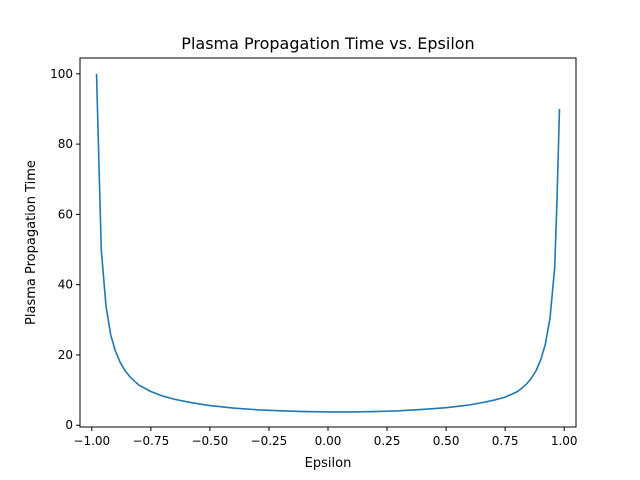 The width and height of the screenshot is (640, 480). I want to click on x-axis-label: Epsilon, so click(328, 463).